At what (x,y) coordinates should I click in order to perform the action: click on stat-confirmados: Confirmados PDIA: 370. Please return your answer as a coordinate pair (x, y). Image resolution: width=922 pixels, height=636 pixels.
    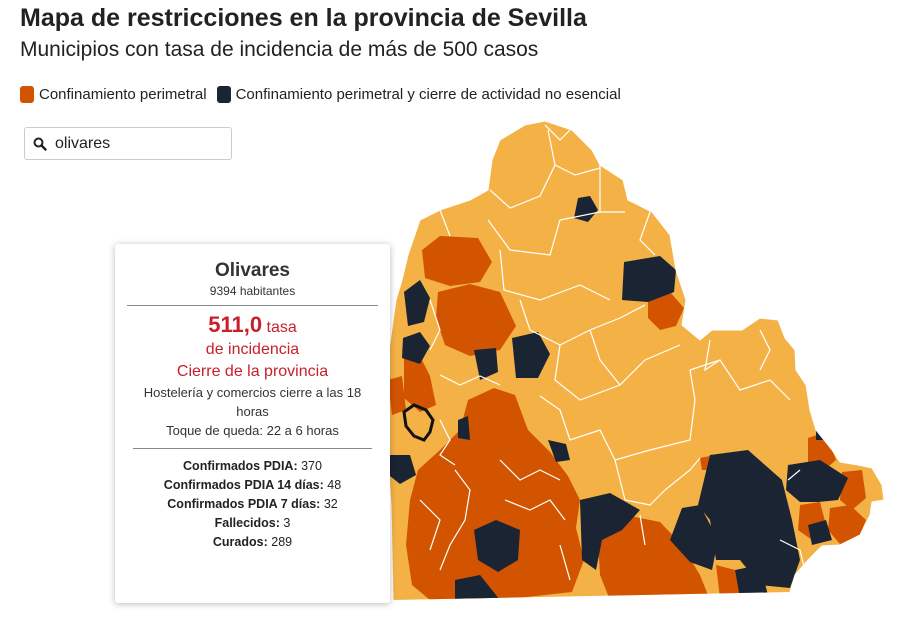
    Looking at the image, I should click on (252, 466).